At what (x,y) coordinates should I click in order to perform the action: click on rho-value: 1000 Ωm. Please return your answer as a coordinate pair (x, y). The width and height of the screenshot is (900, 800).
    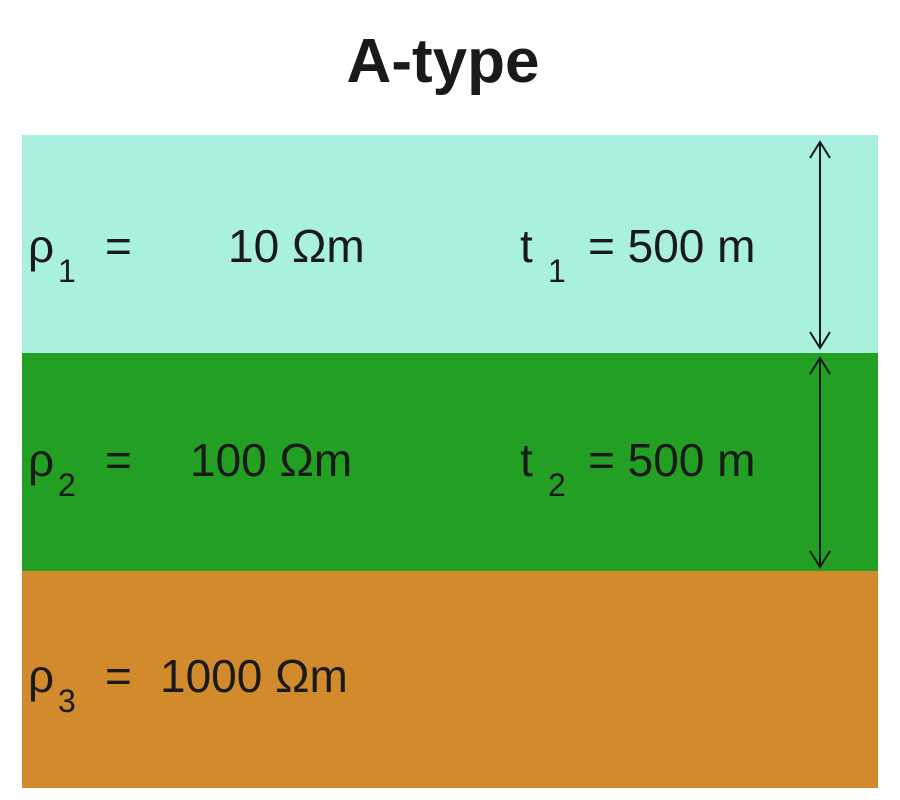
    Looking at the image, I should click on (254, 676).